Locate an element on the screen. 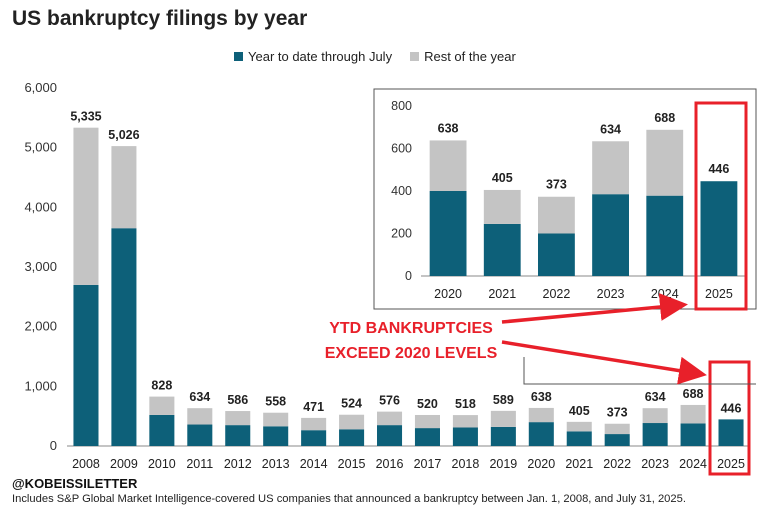  main-ytick-label: 0 is located at coordinates (53, 445).